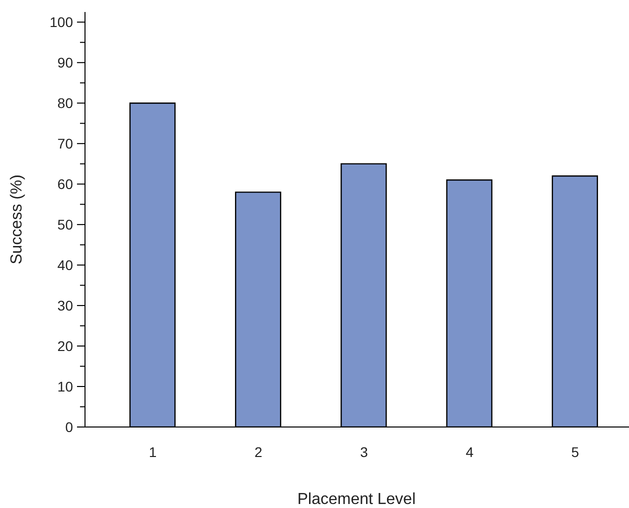  Describe the element at coordinates (65, 103) in the screenshot. I see `y-tick-label: 80` at that location.